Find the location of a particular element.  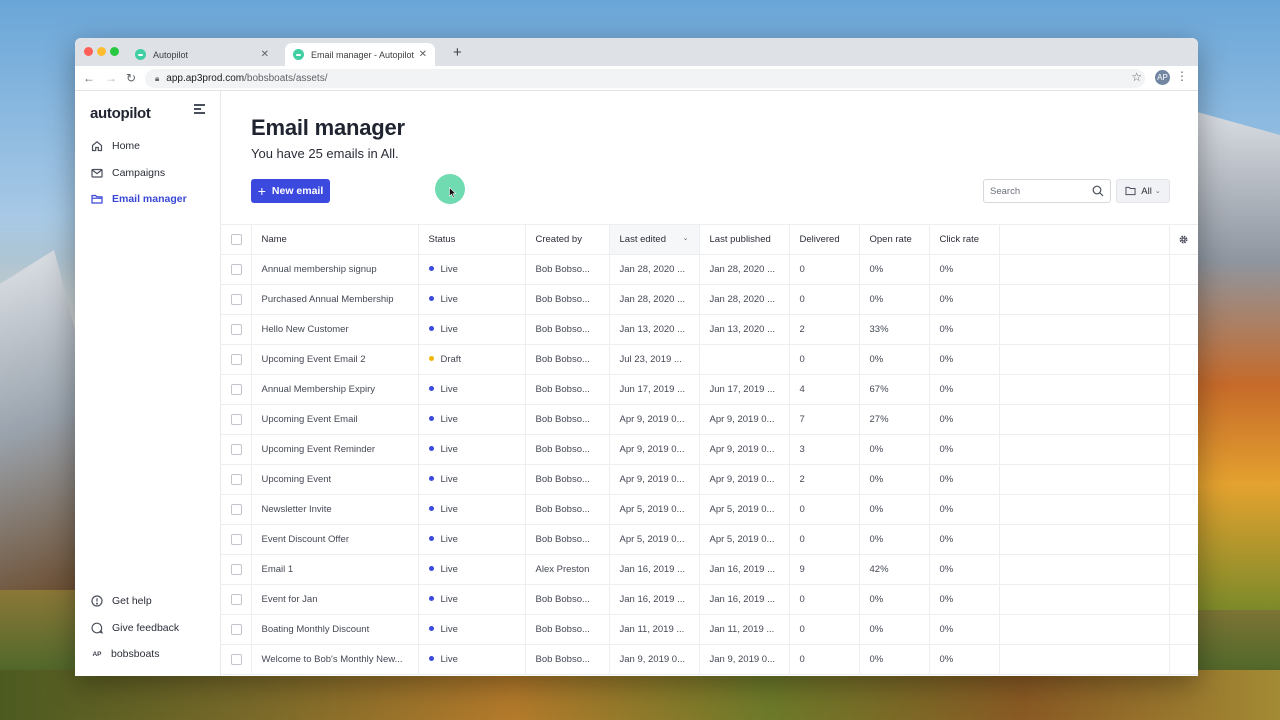

sidebar-item-home: Home is located at coordinates (147, 146).